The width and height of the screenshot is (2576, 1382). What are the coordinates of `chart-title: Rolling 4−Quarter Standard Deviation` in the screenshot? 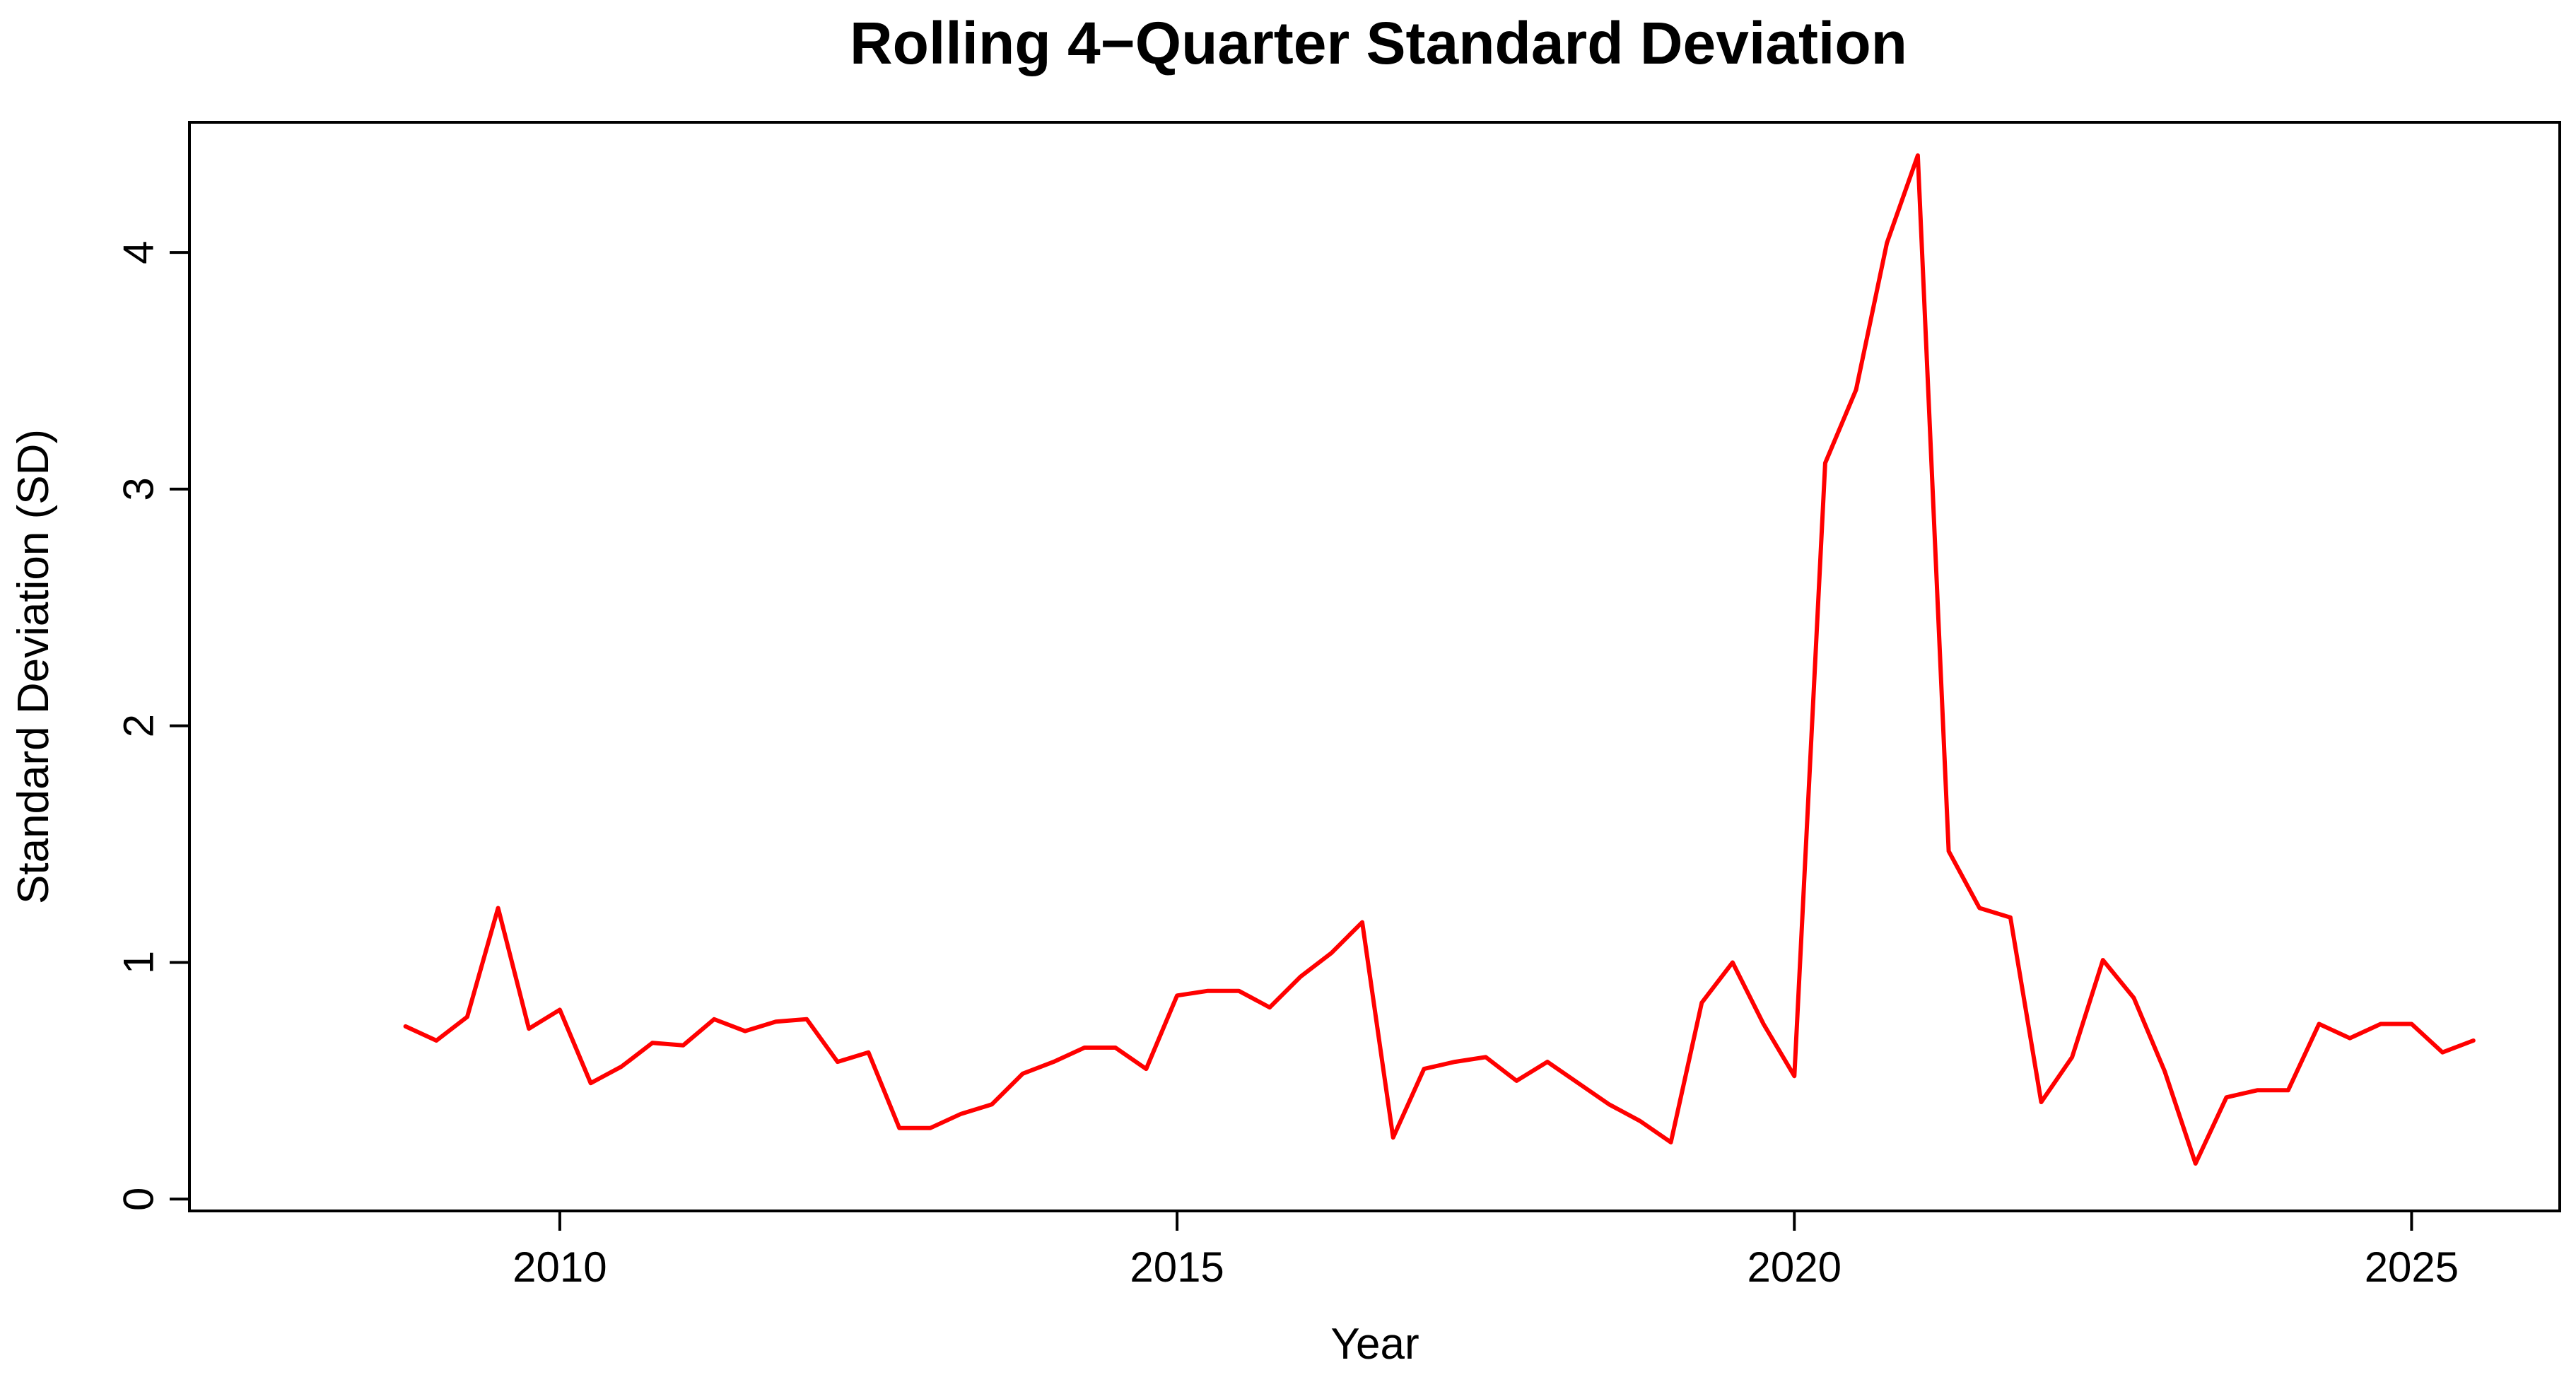 It's located at (1379, 43).